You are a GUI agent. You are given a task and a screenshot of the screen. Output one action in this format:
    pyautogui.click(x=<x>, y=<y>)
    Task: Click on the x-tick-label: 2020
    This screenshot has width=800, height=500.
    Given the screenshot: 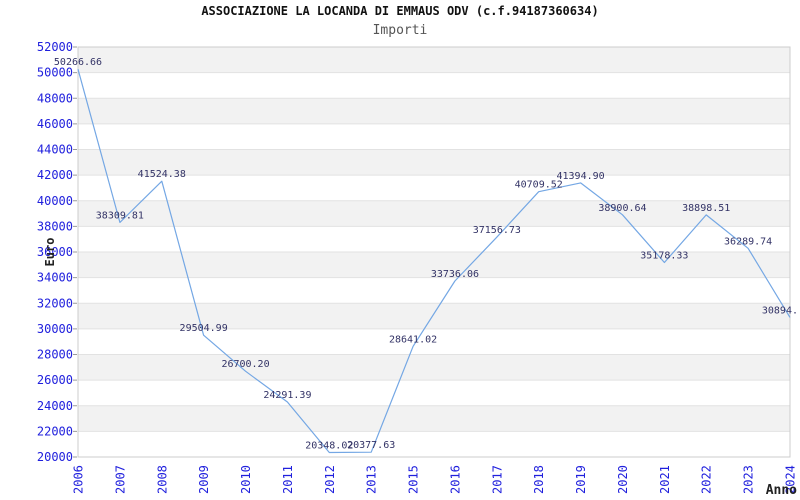 What is the action you would take?
    pyautogui.click(x=623, y=479)
    